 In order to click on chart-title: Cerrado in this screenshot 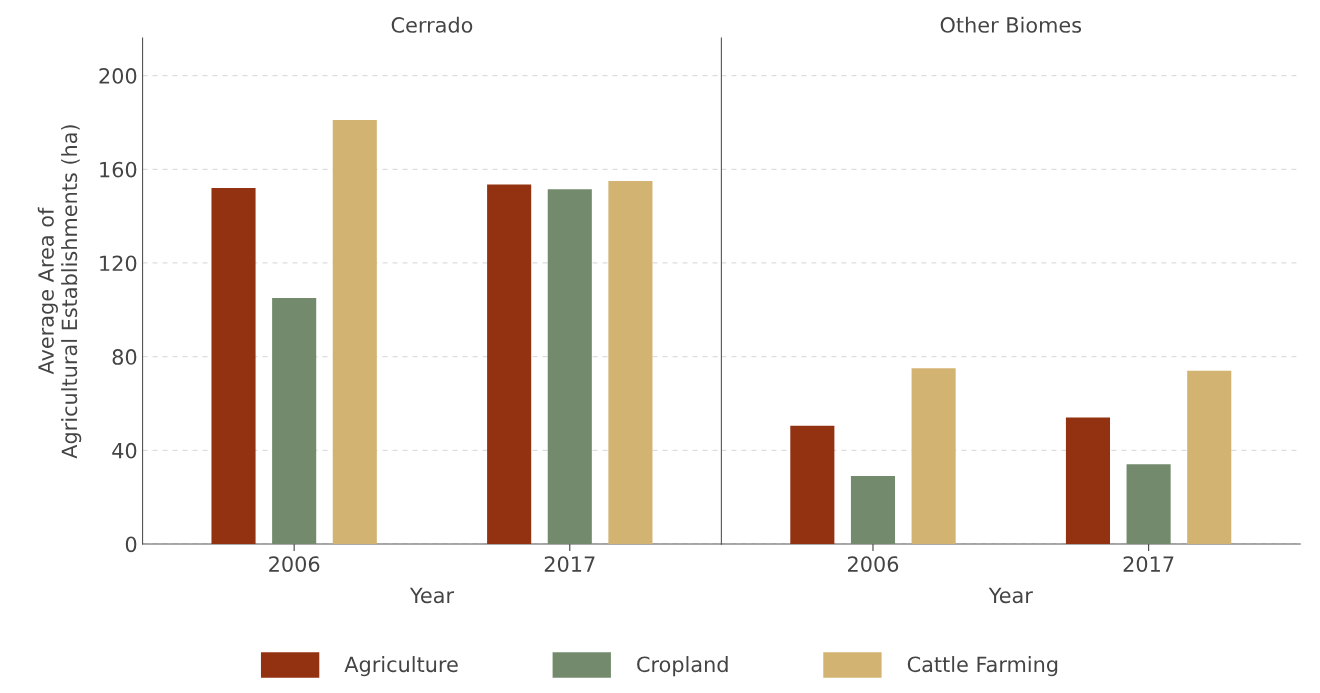, I will do `click(432, 24)`.